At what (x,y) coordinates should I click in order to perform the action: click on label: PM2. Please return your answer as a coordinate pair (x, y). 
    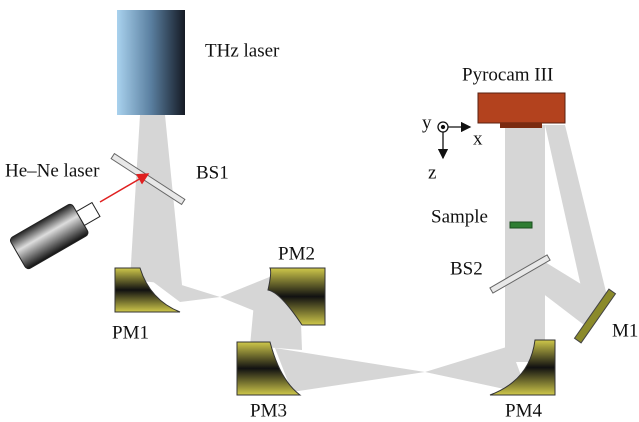
    Looking at the image, I should click on (296, 253).